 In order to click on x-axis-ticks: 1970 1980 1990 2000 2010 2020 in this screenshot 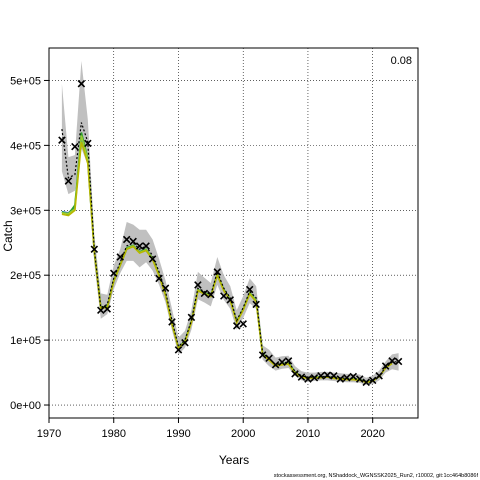, I will do `click(211, 429)`.